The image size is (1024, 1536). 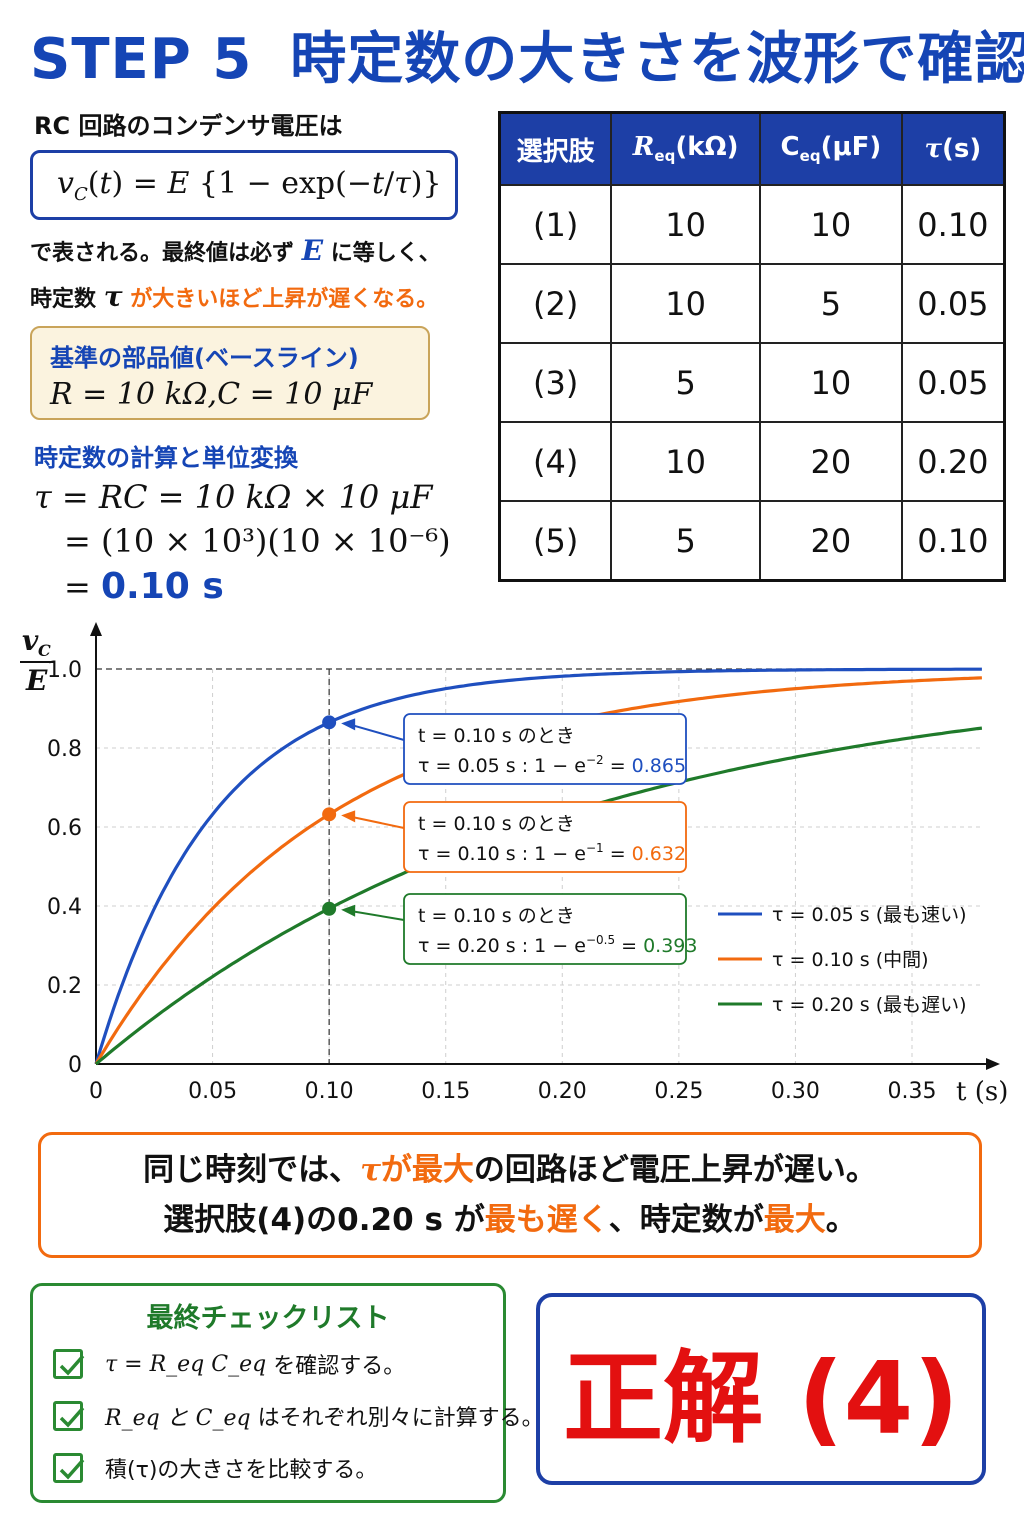 I want to click on table-cell: (5), so click(x=555, y=541).